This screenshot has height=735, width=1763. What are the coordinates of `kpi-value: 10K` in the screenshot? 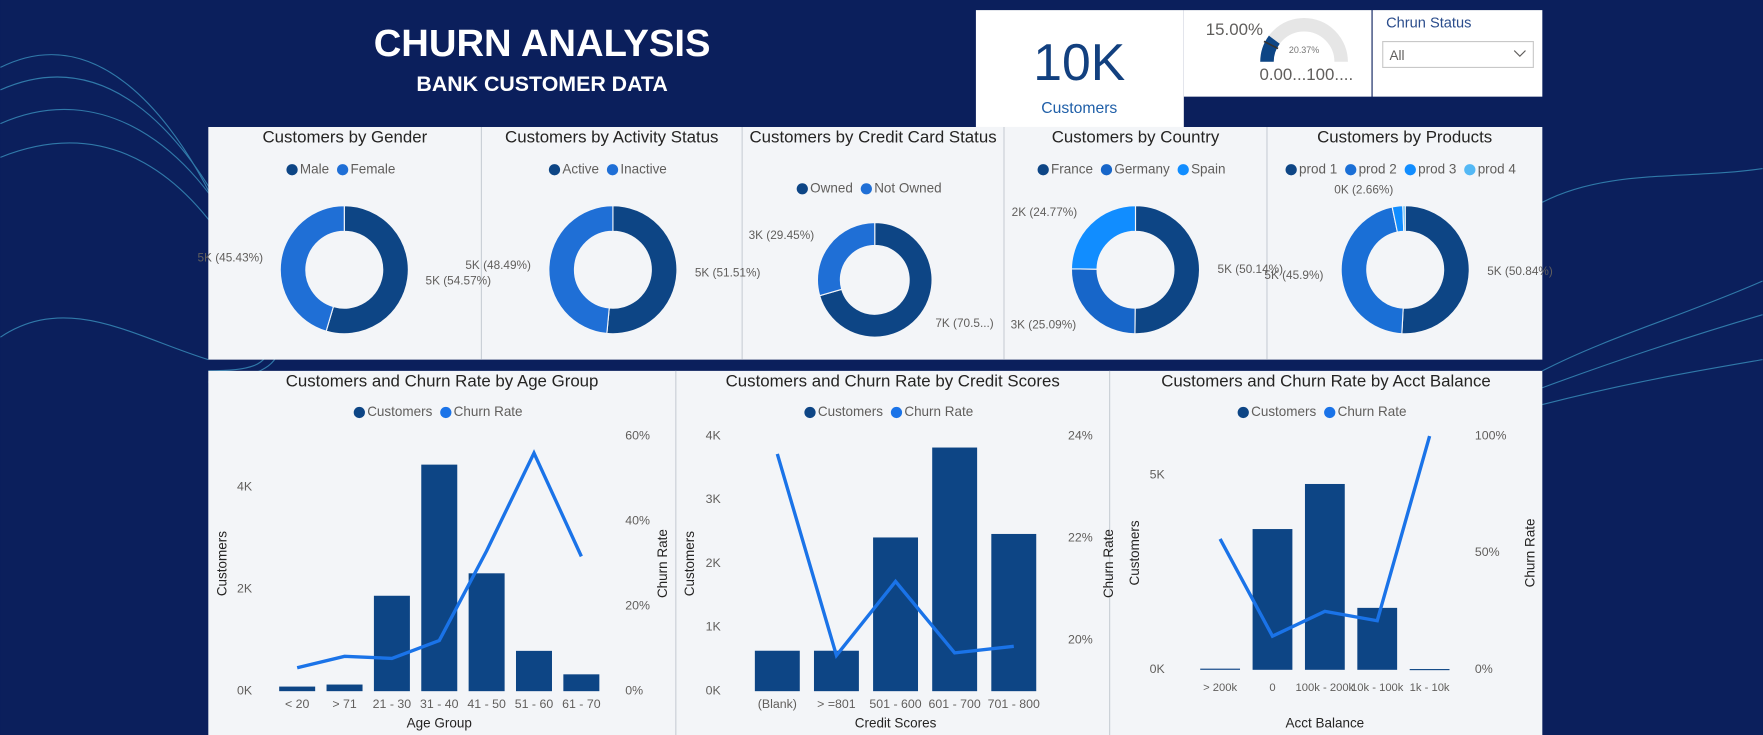 It's located at (1079, 62).